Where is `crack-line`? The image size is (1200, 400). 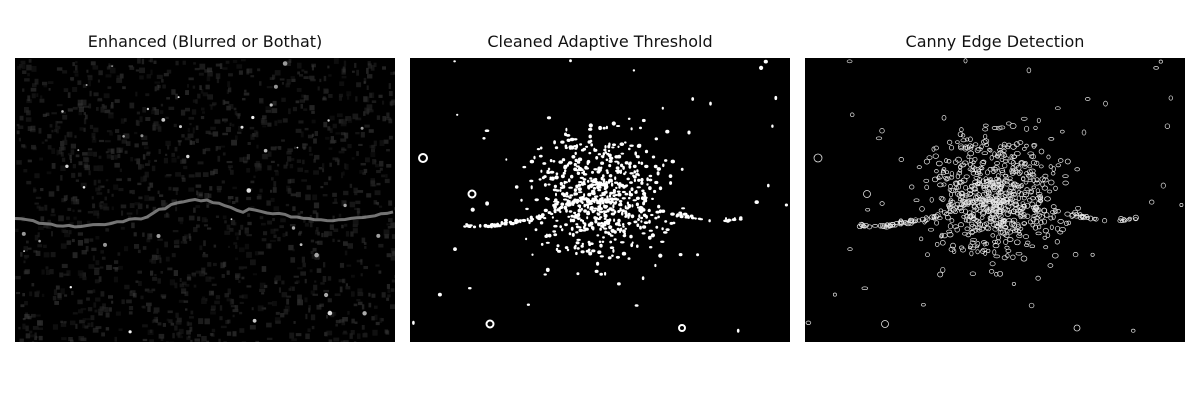
crack-line is located at coordinates (204, 213).